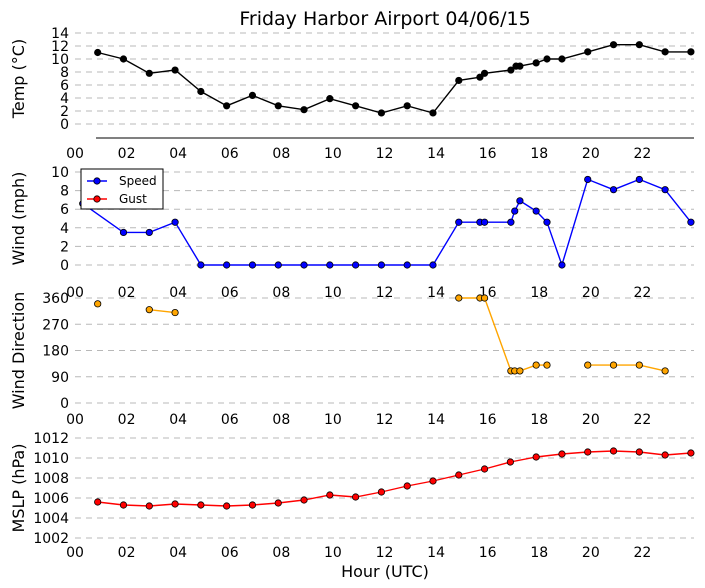  Describe the element at coordinates (122, 189) in the screenshot. I see `wind-legend: Speed Gust` at that location.